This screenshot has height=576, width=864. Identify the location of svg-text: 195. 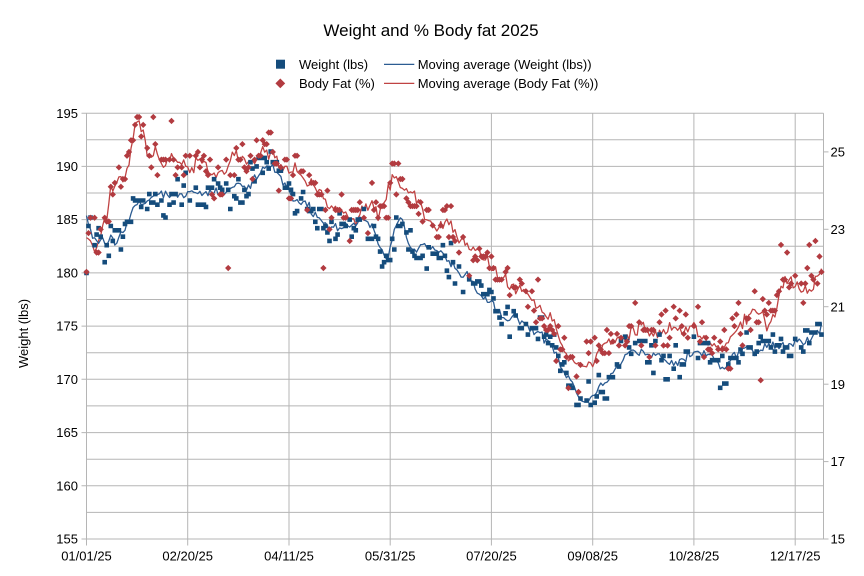
(67, 113).